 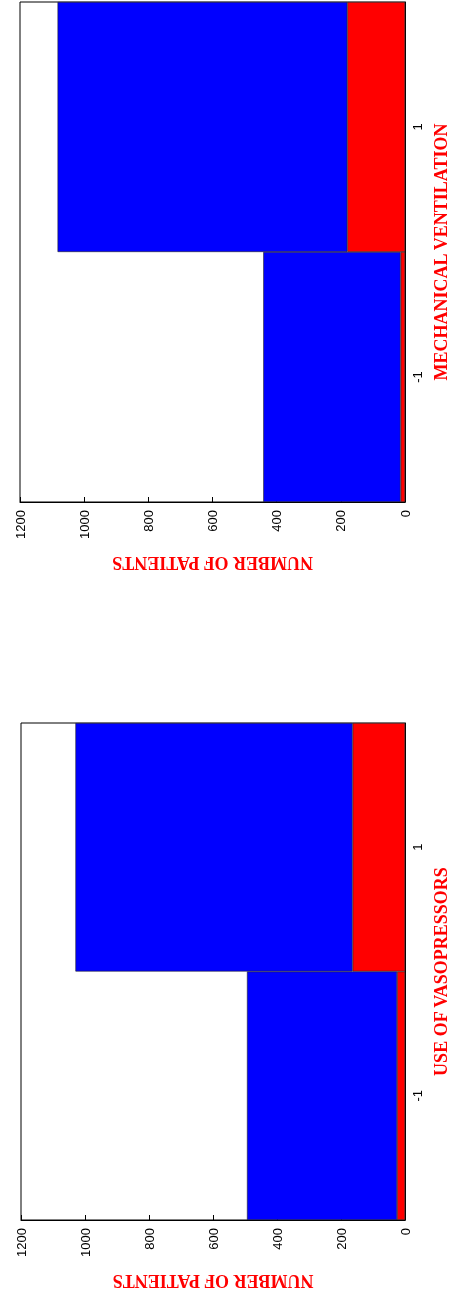 I want to click on y-axis-title: MECHANICAL VENTILATION, so click(x=441, y=252).